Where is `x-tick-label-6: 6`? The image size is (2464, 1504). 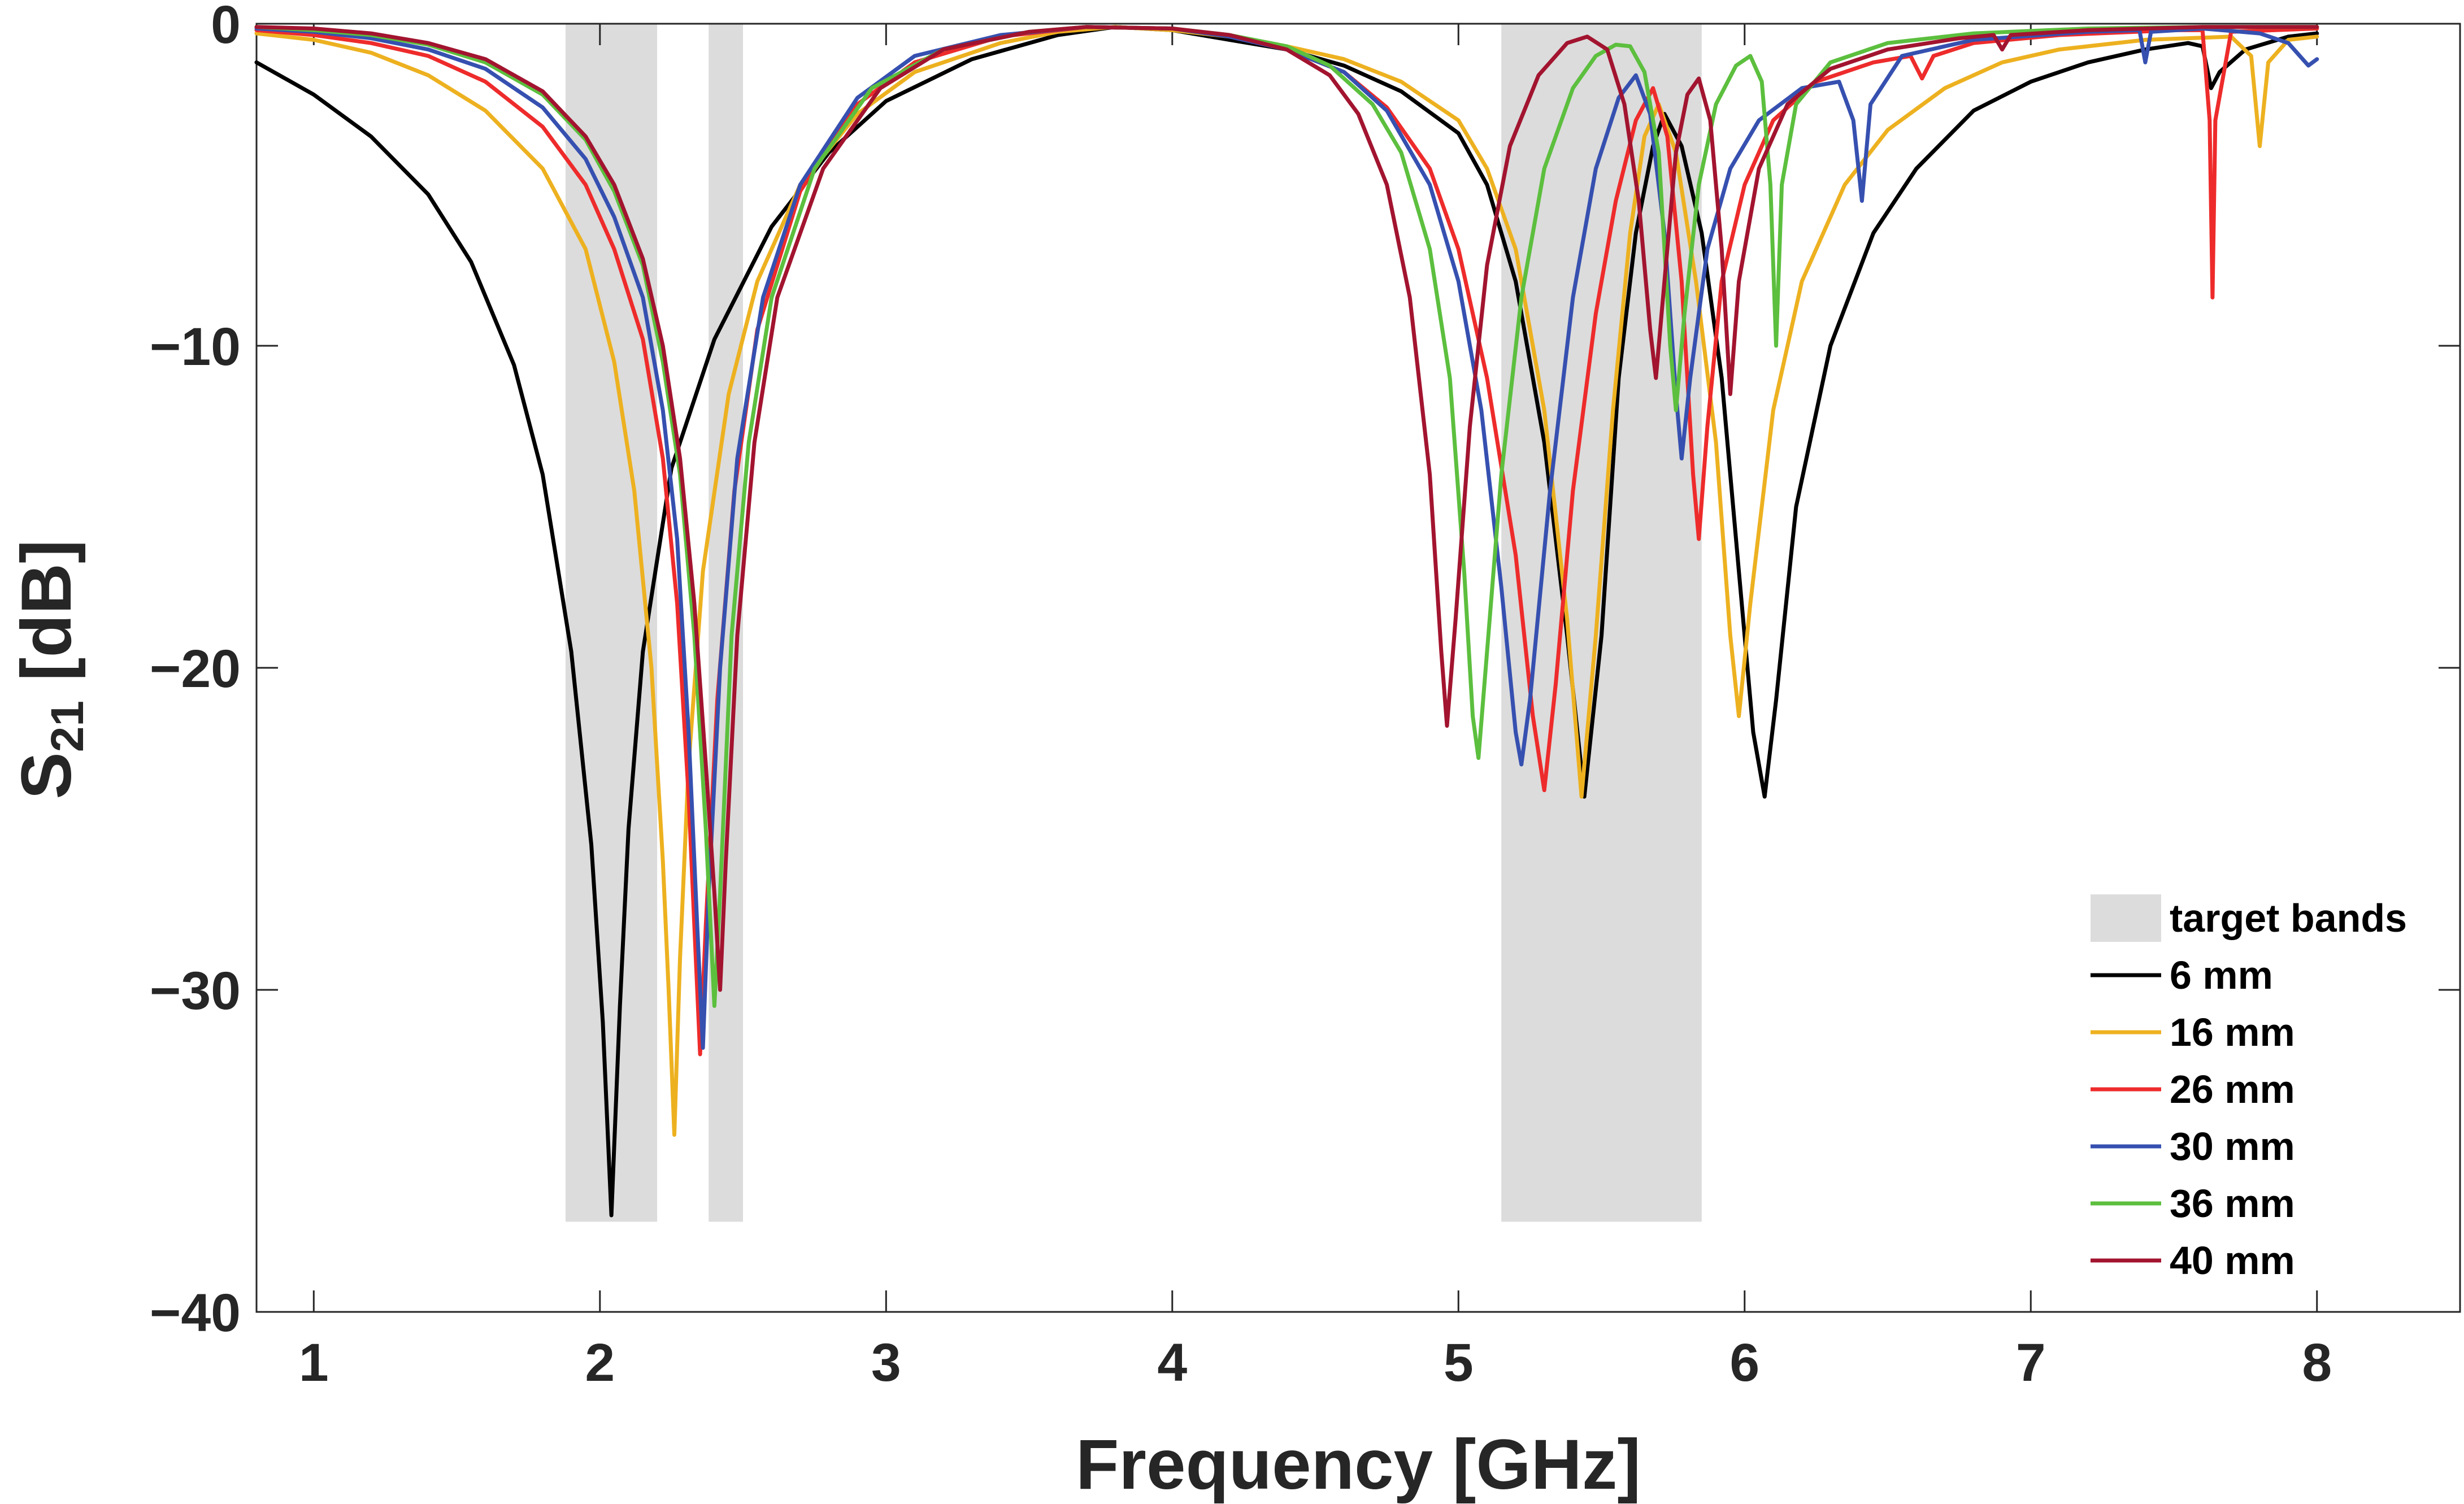
x-tick-label-6: 6 is located at coordinates (1744, 1363).